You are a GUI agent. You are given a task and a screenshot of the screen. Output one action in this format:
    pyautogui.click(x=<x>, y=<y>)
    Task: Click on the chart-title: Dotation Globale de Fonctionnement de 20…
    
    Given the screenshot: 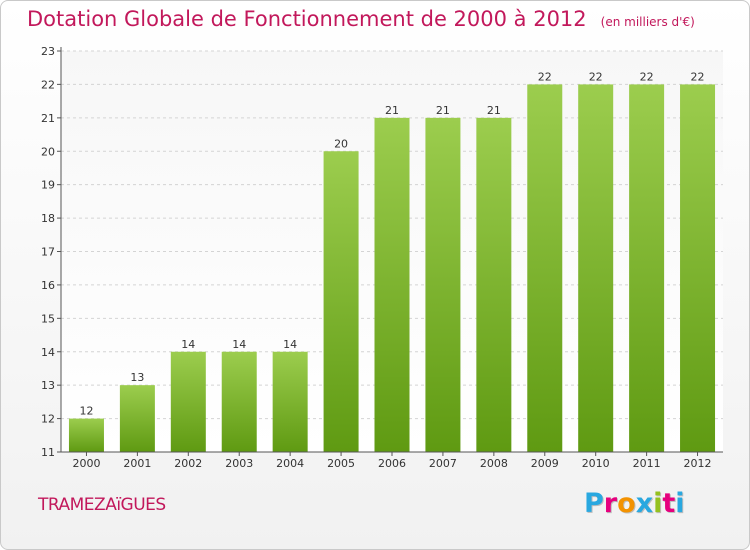 What is the action you would take?
    pyautogui.click(x=361, y=19)
    